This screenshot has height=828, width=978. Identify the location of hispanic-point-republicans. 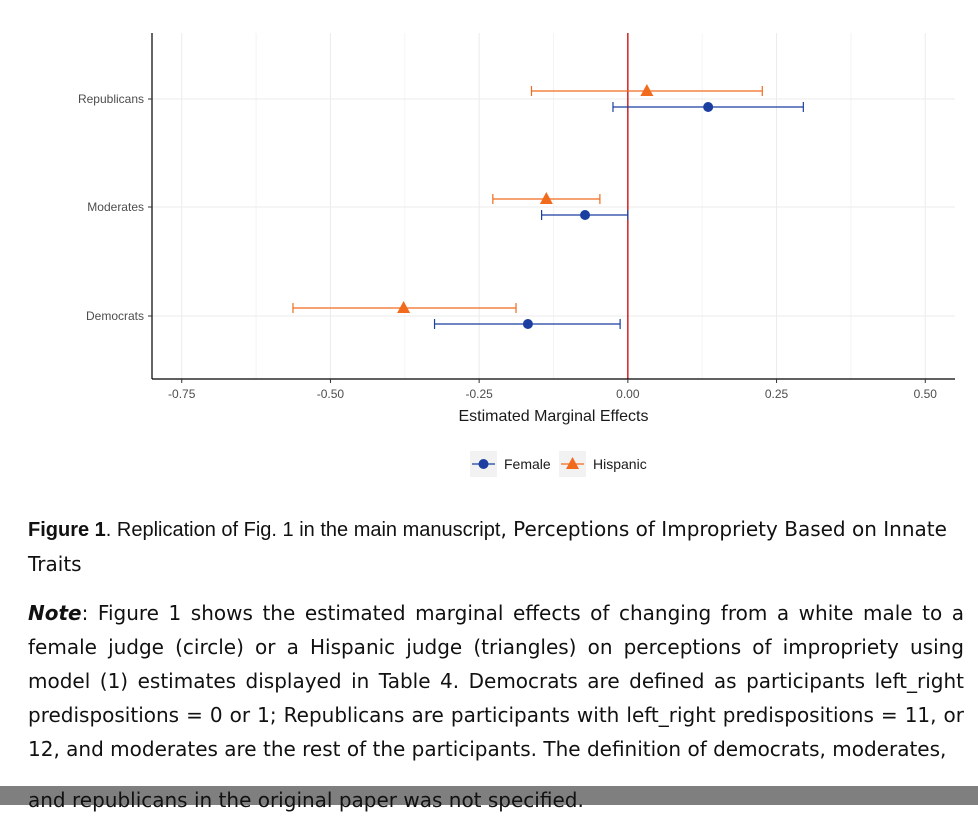
(646, 90).